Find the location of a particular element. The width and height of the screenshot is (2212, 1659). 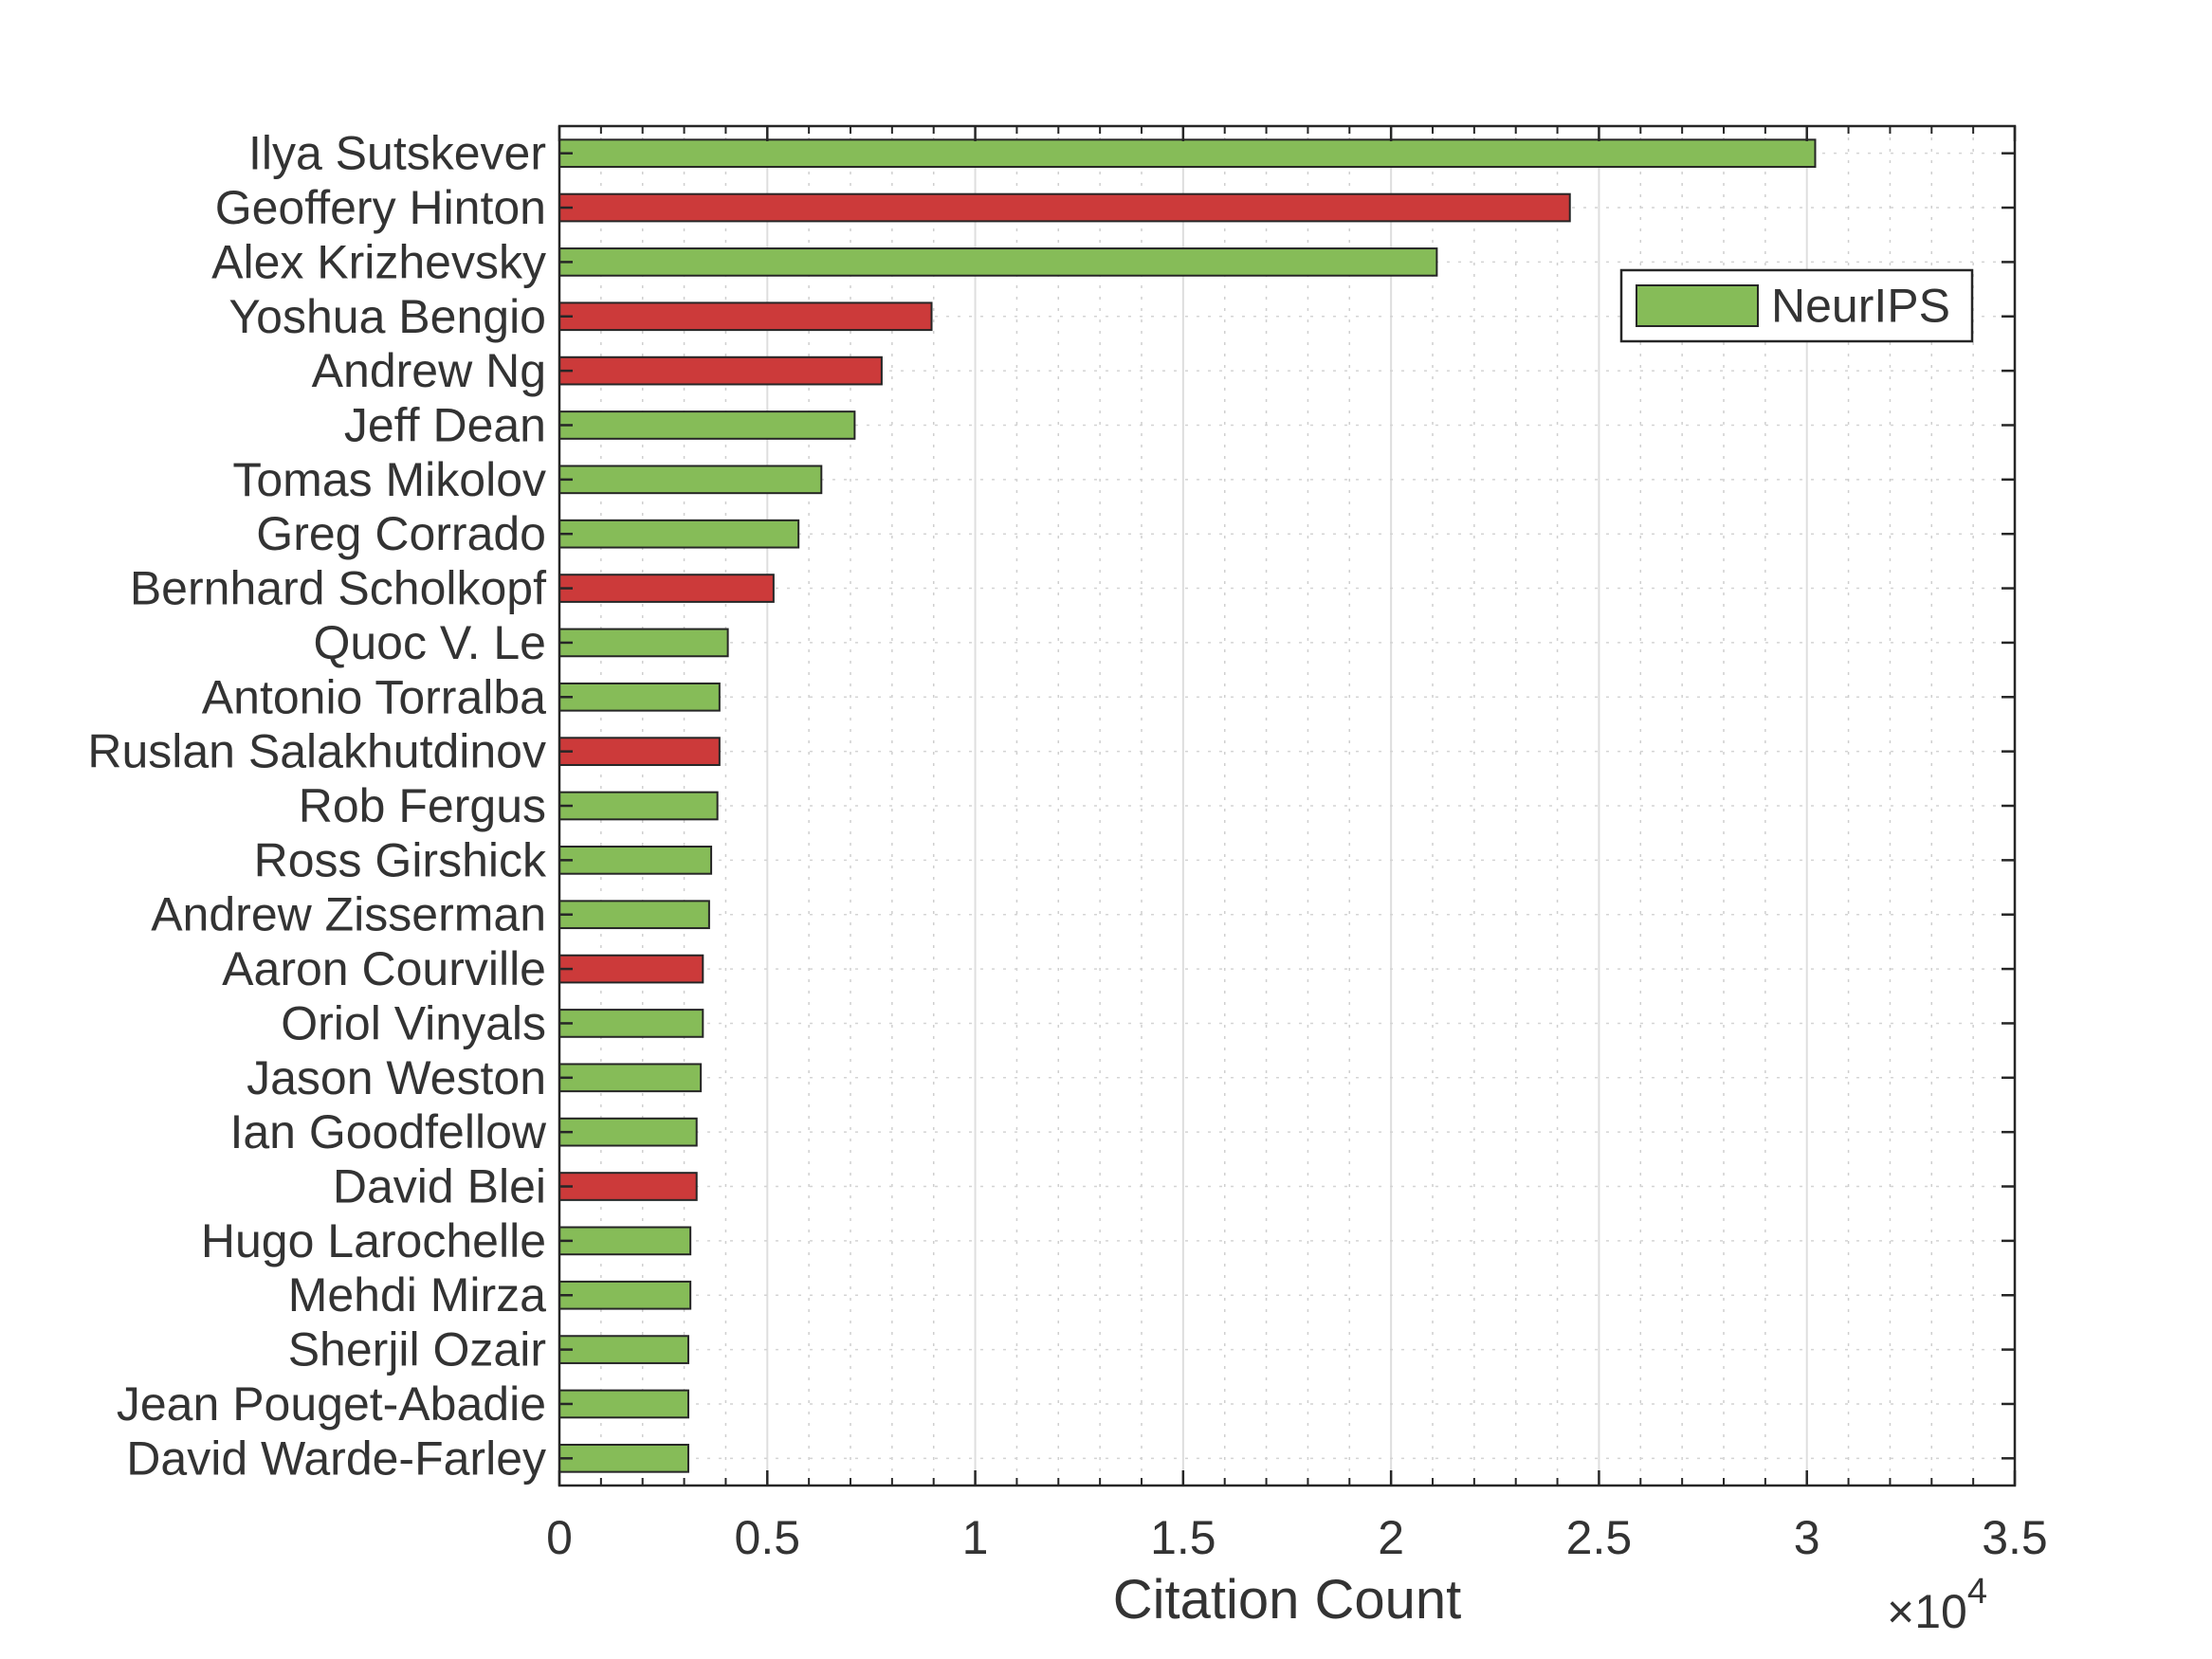

y-category-label: Quoc V. Le is located at coordinates (429, 642).